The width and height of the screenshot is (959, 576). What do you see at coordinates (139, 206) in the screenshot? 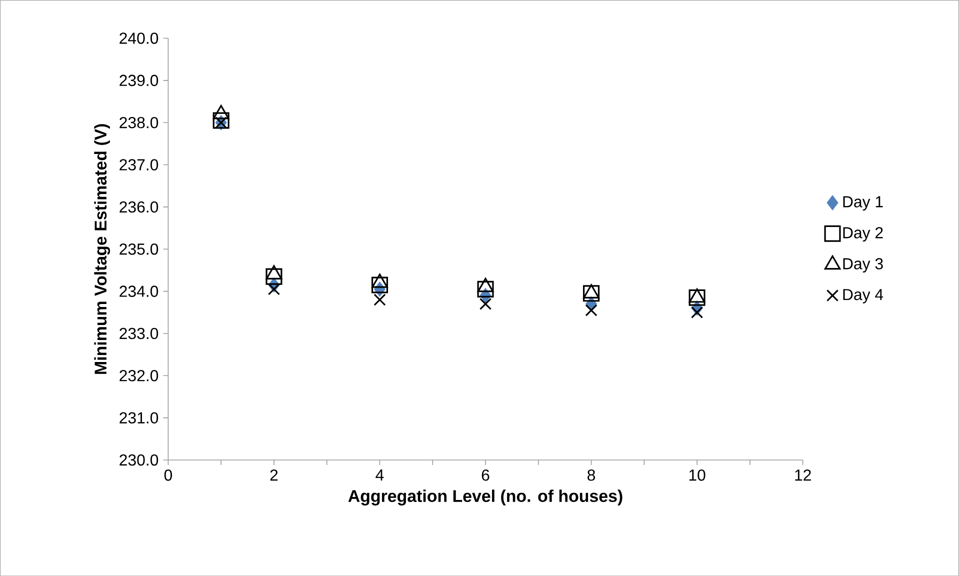
I see `y-tick-label: 236.0` at bounding box center [139, 206].